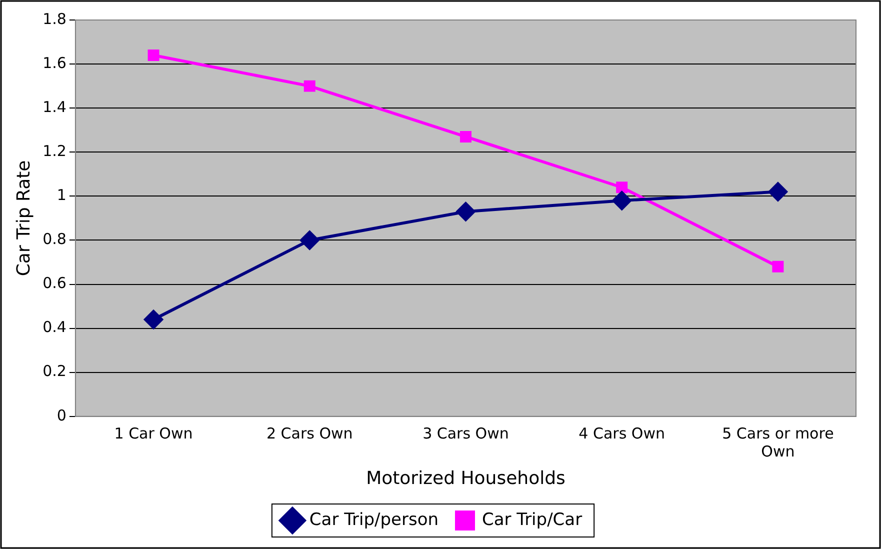  Describe the element at coordinates (61, 195) in the screenshot. I see `y-tick-label: 1` at that location.